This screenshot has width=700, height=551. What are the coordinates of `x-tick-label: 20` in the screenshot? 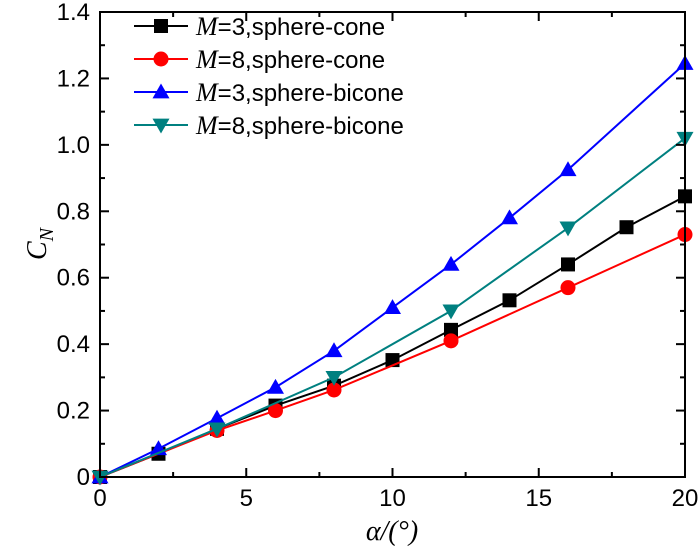 It's located at (685, 498).